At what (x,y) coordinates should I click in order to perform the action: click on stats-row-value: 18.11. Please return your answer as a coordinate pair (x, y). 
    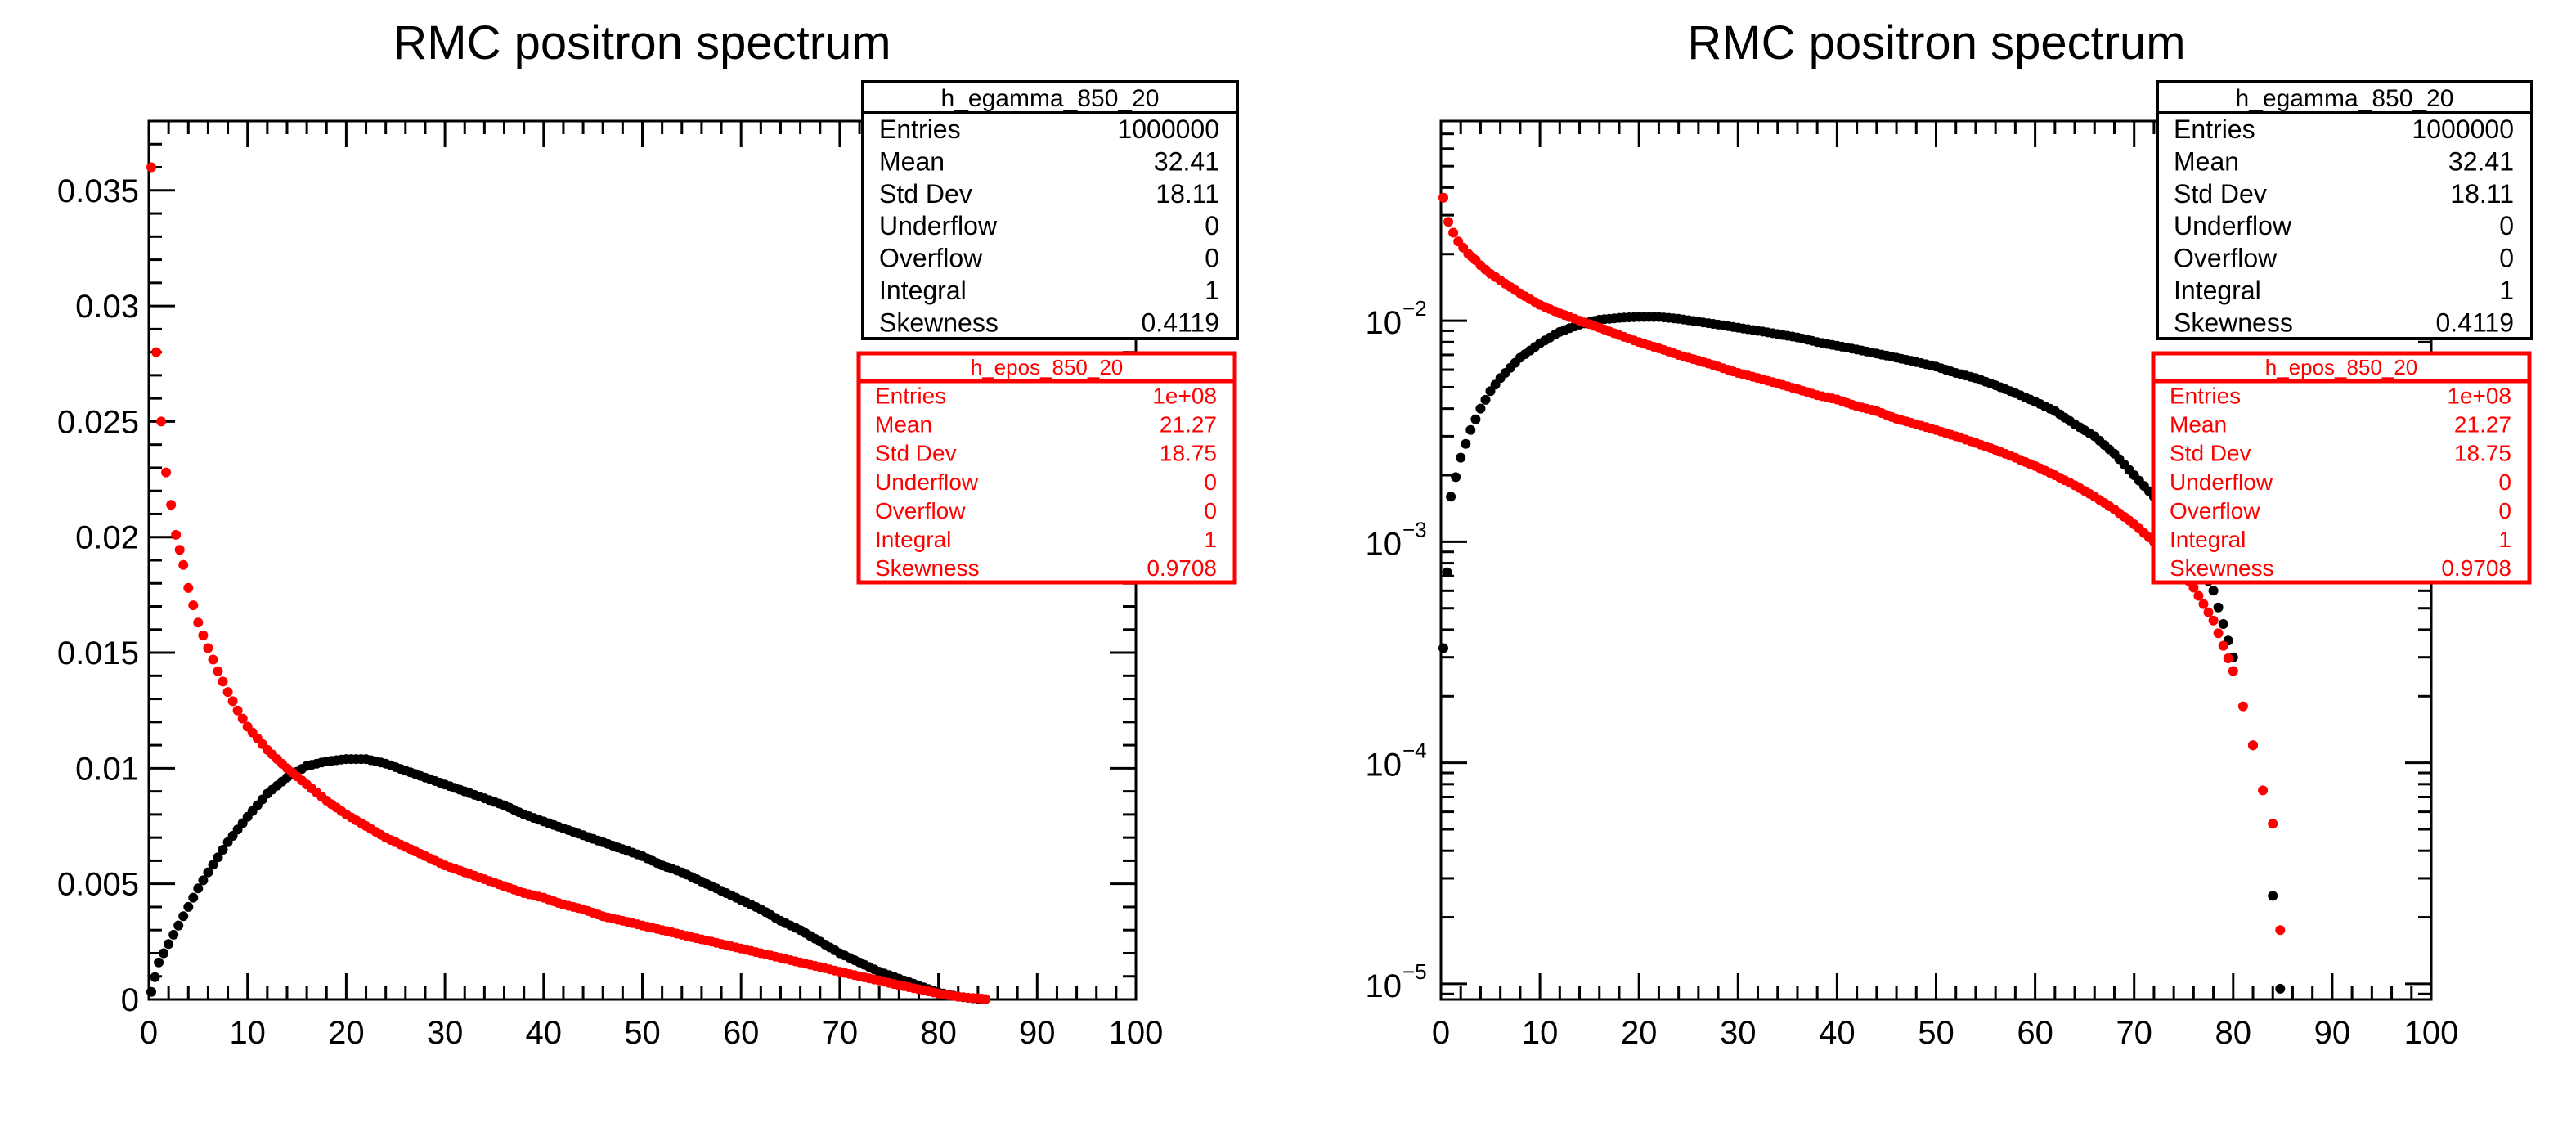
    Looking at the image, I should click on (2482, 194).